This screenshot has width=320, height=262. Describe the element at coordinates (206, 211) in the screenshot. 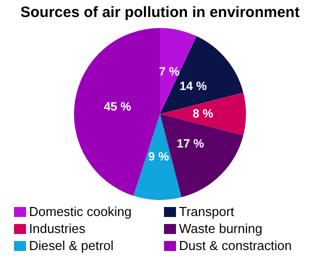

I see `legend-label: Transport` at that location.